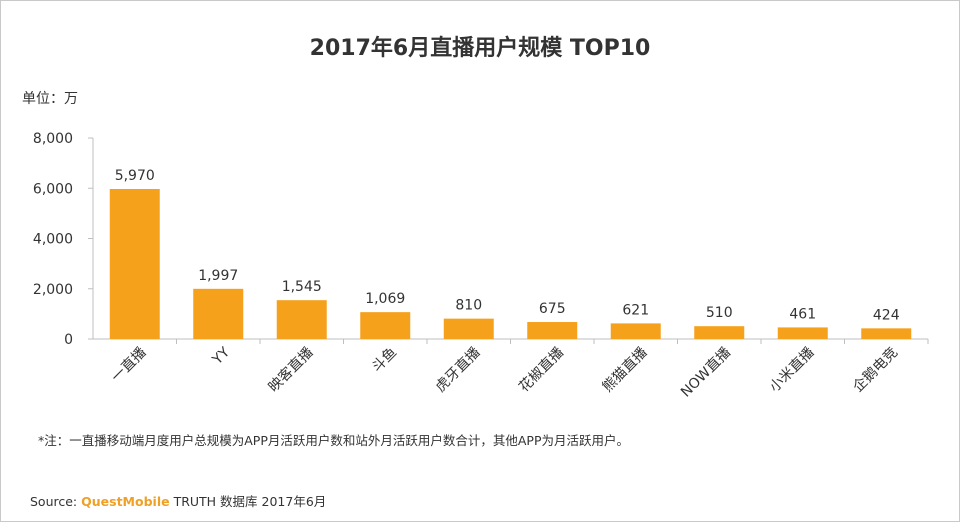 This screenshot has width=960, height=522. What do you see at coordinates (458, 370) in the screenshot?
I see `x-tick-label: 虎牙直播` at bounding box center [458, 370].